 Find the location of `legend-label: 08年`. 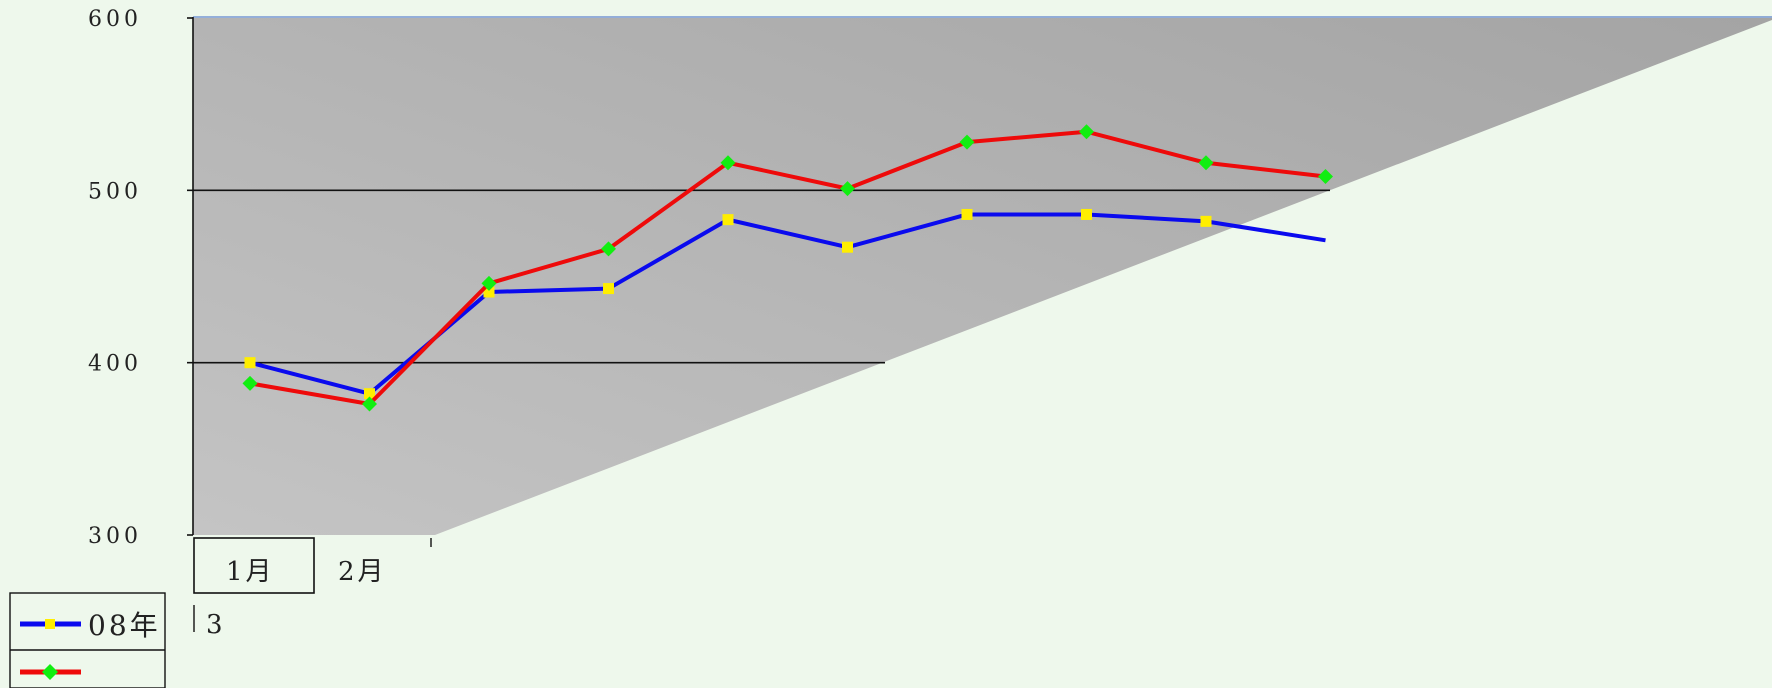

legend-label: 08年 is located at coordinates (124, 625).